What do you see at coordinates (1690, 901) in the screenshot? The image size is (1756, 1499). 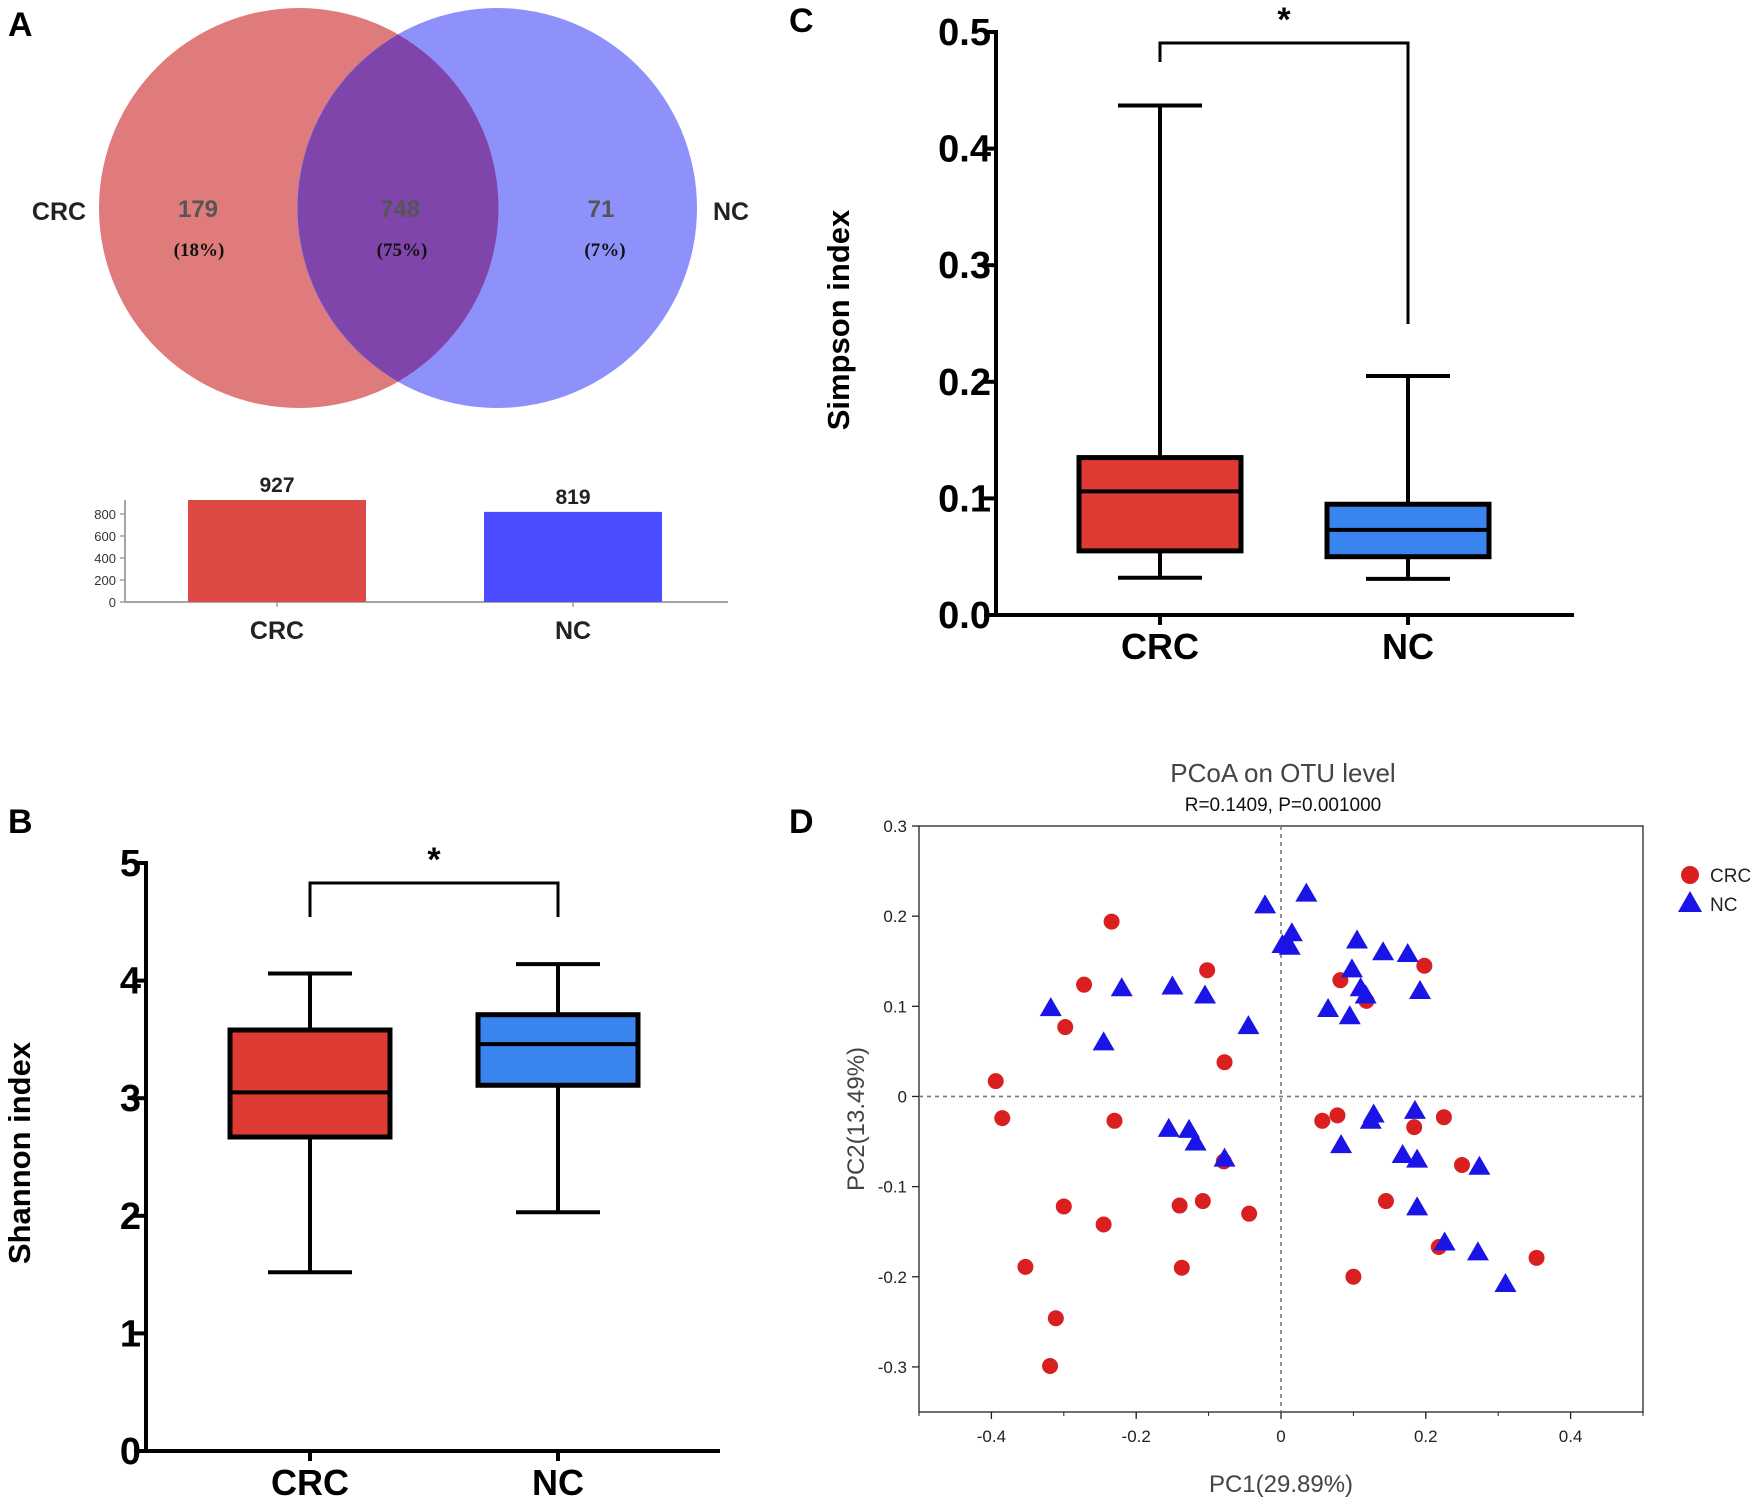 I see `pcoa-legend-nc-marker` at bounding box center [1690, 901].